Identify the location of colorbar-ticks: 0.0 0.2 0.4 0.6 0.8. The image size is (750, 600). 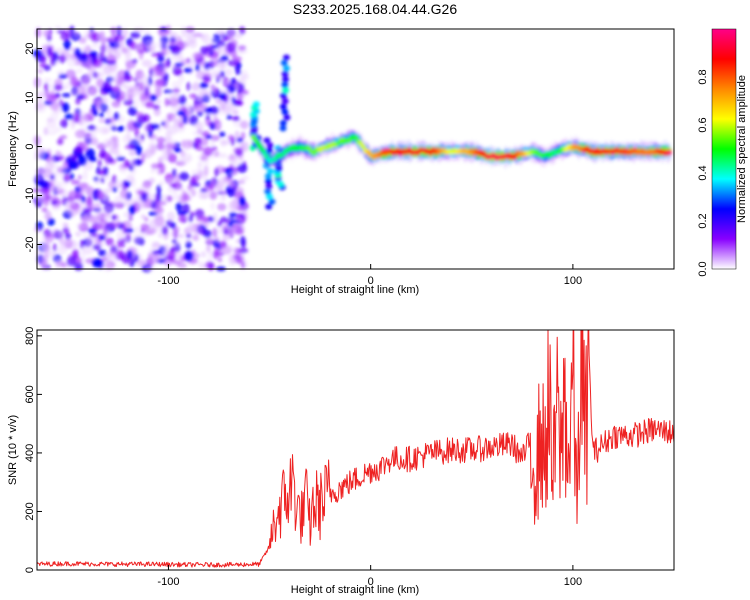
(703, 172).